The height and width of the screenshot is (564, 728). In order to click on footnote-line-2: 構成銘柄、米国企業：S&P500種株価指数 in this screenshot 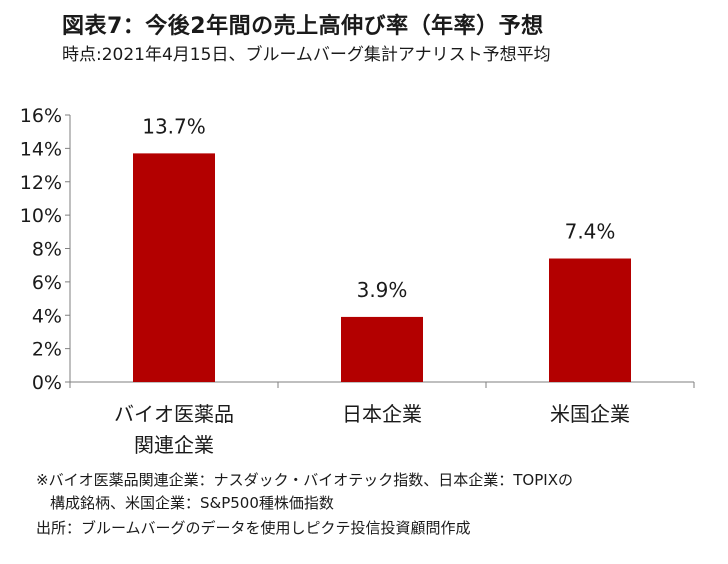, I will do `click(192, 503)`.